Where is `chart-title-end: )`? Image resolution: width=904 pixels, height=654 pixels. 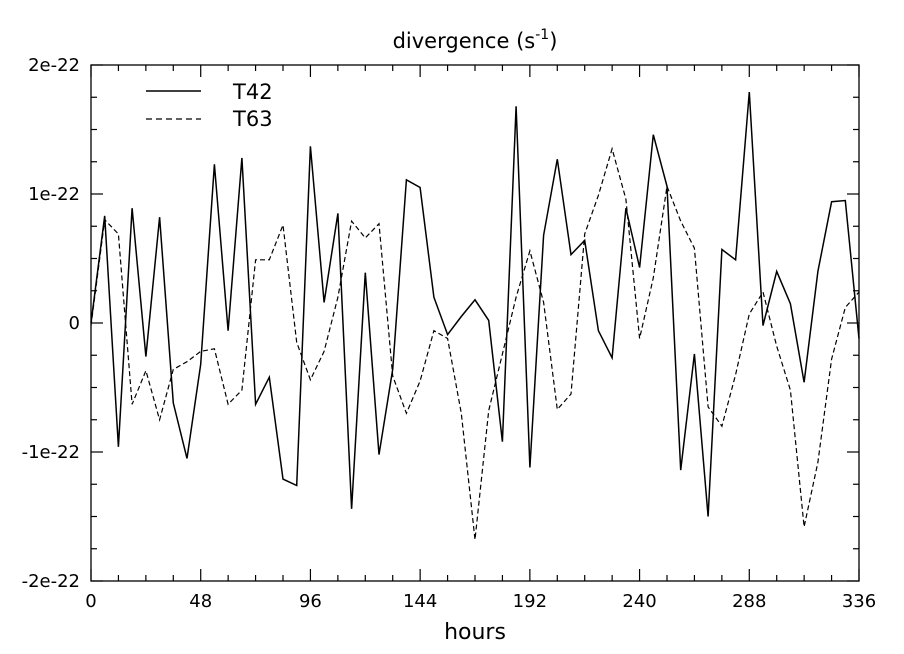
chart-title-end: ) is located at coordinates (553, 41).